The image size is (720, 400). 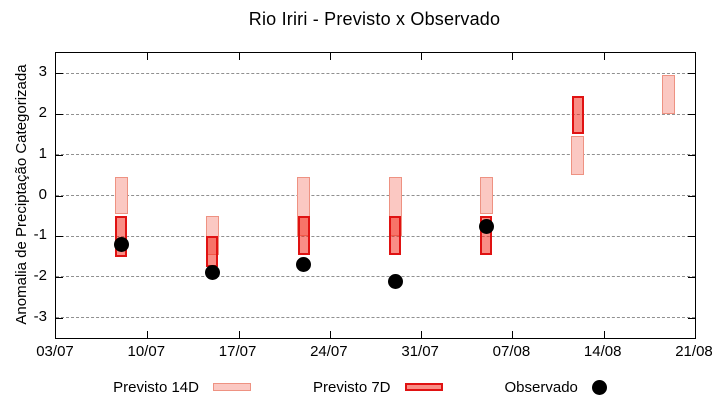 I want to click on legend-item-previsto-14d: Previsto 14D, so click(x=182, y=387).